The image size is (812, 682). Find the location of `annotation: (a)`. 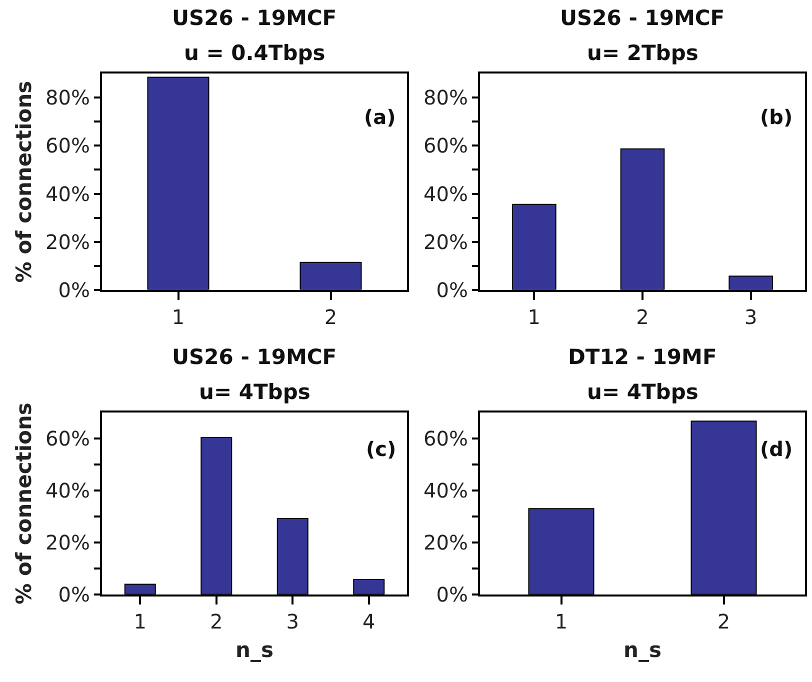

annotation: (a) is located at coordinates (380, 117).